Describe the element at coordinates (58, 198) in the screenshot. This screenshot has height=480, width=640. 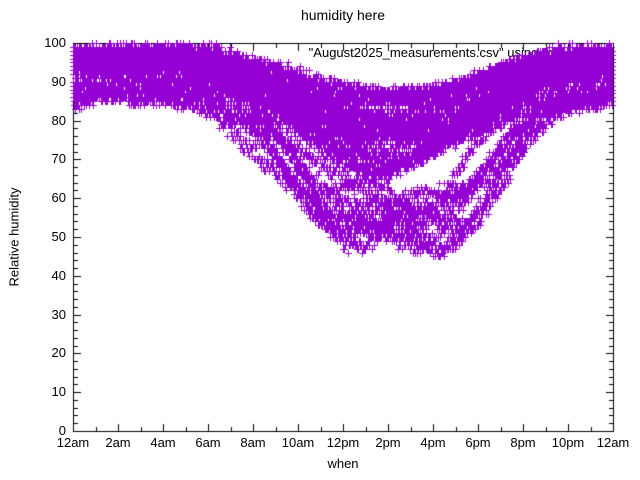
I see `y-tick-label: 60` at that location.